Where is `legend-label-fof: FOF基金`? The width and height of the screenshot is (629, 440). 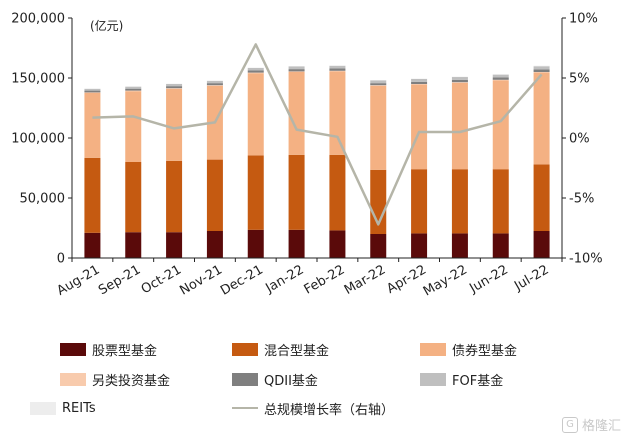 legend-label-fof: FOF基金 is located at coordinates (478, 381).